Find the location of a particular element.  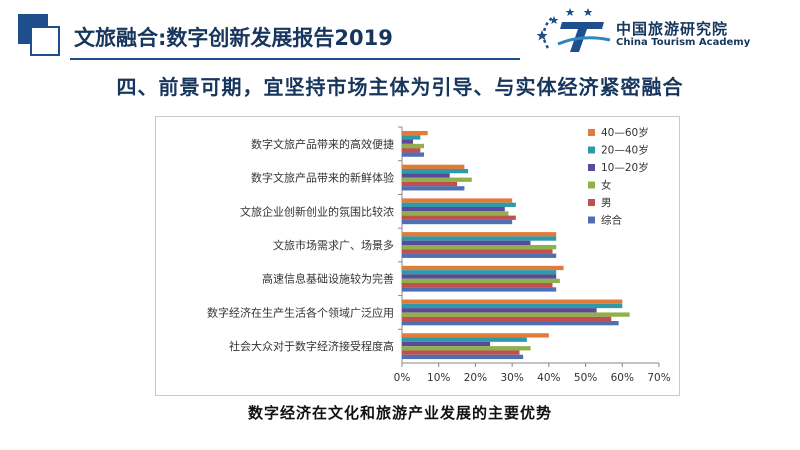

x-tick-label: 50% is located at coordinates (585, 378).